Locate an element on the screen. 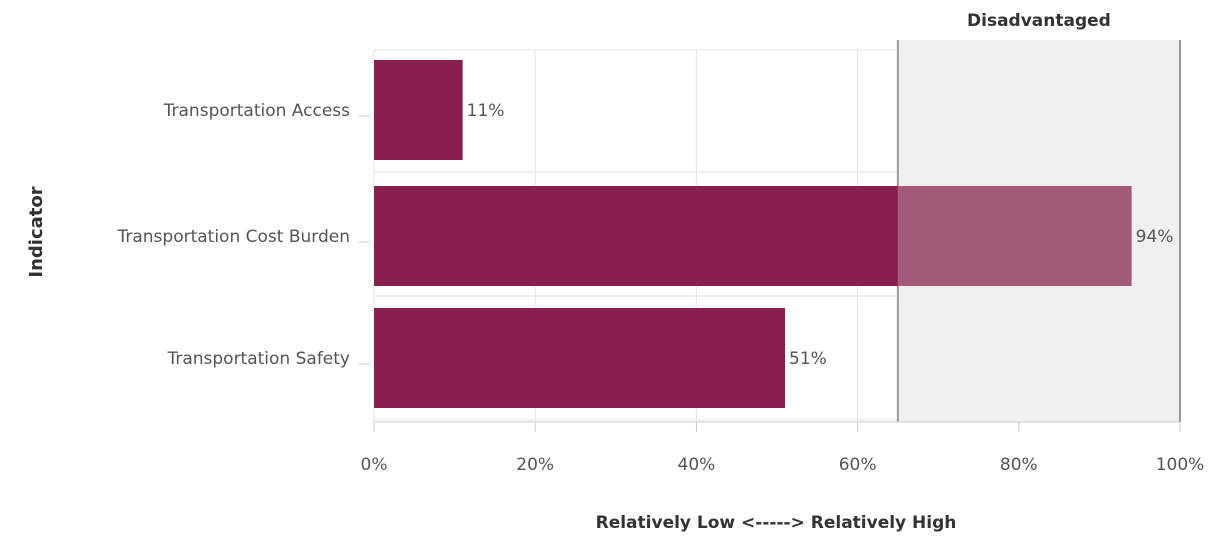 The height and width of the screenshot is (536, 1220). category-label-1: Transportation Cost Burden is located at coordinates (233, 237).